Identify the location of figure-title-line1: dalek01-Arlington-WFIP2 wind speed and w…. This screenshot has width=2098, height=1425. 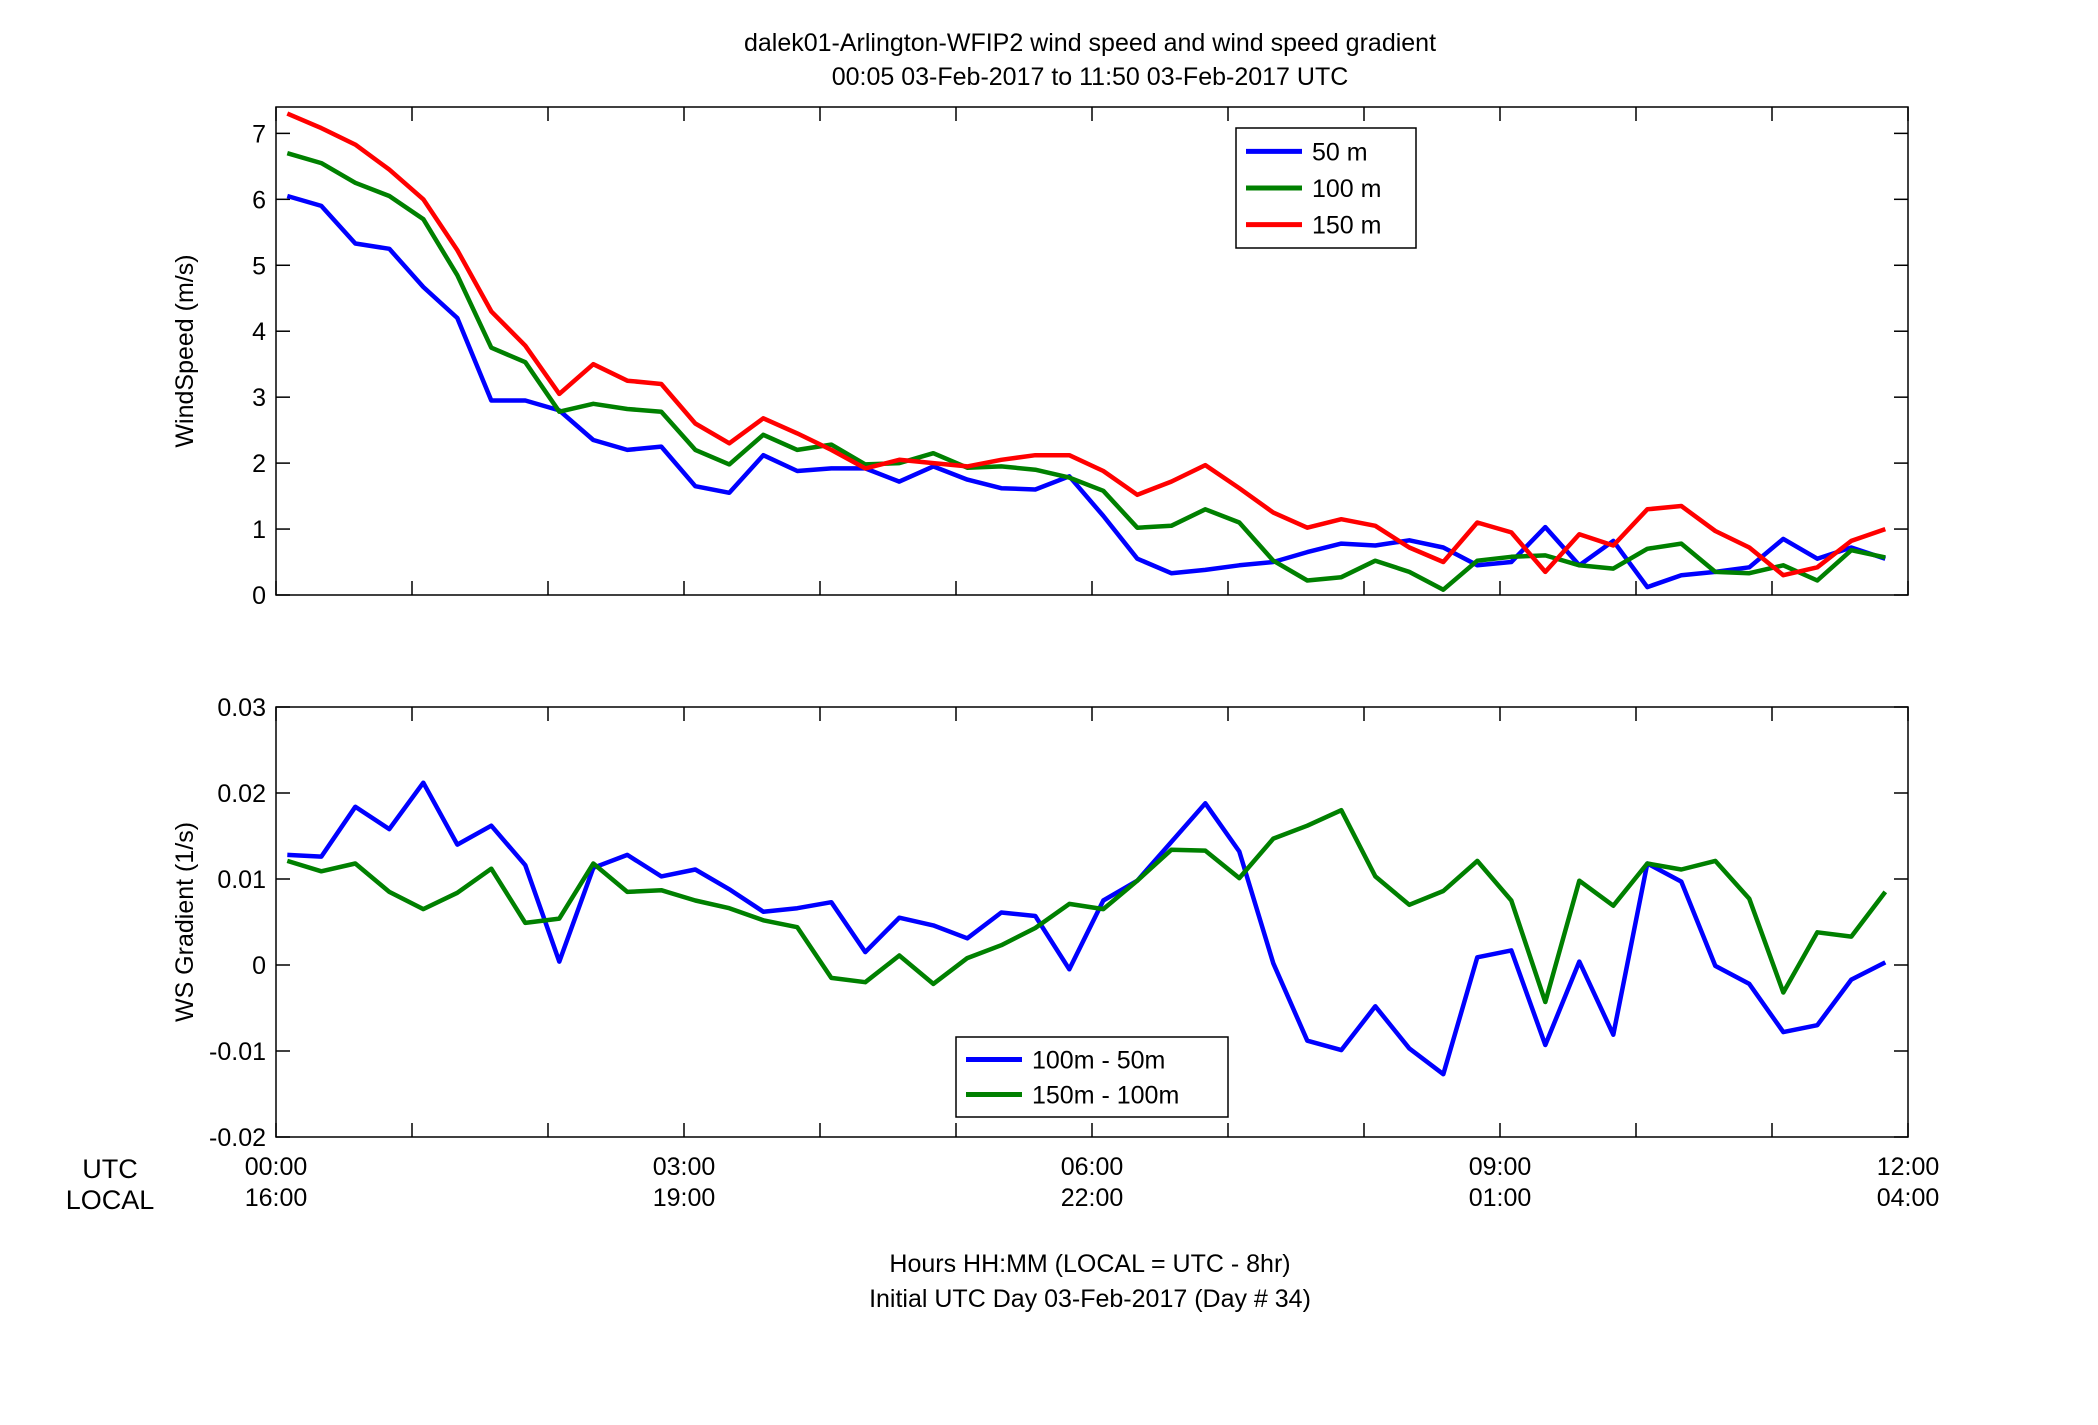
(1090, 43).